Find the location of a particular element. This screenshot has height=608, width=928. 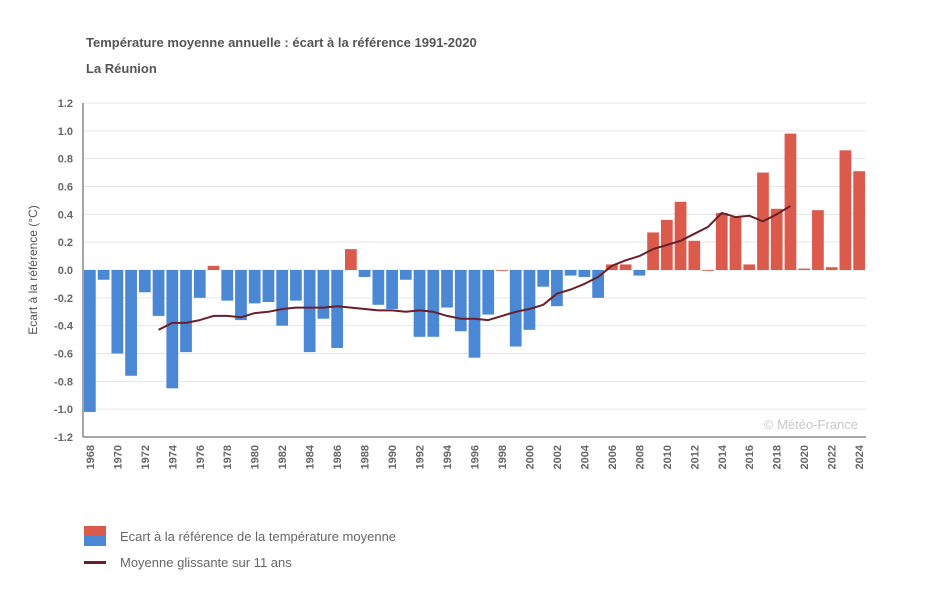

x-tick-label: 1974 is located at coordinates (173, 456).